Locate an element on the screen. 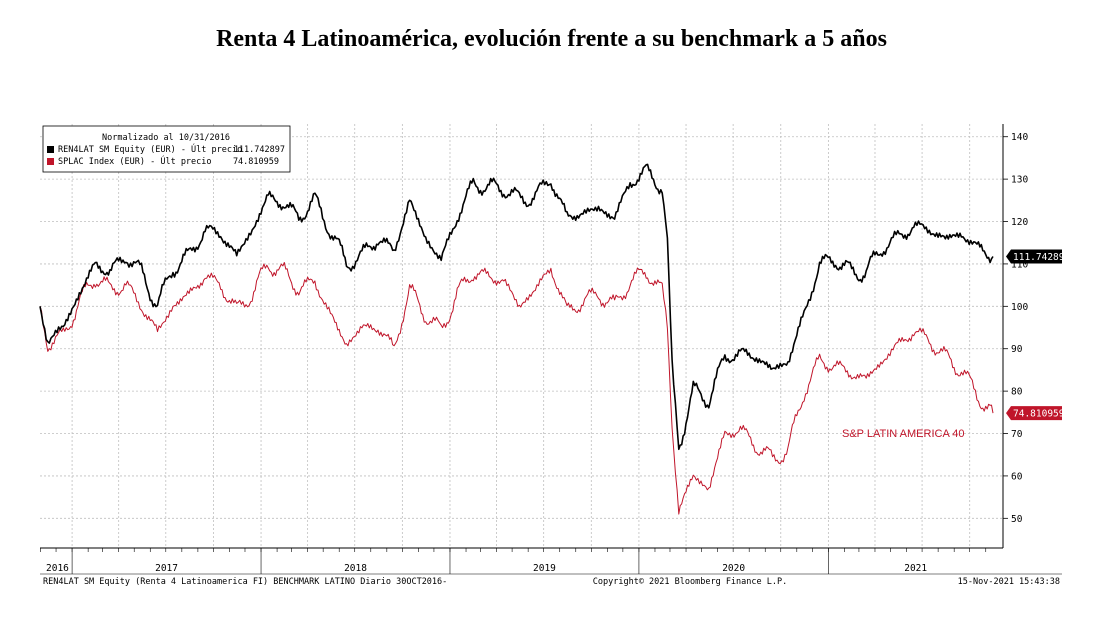  y-tick-label: 140 is located at coordinates (1019, 137).